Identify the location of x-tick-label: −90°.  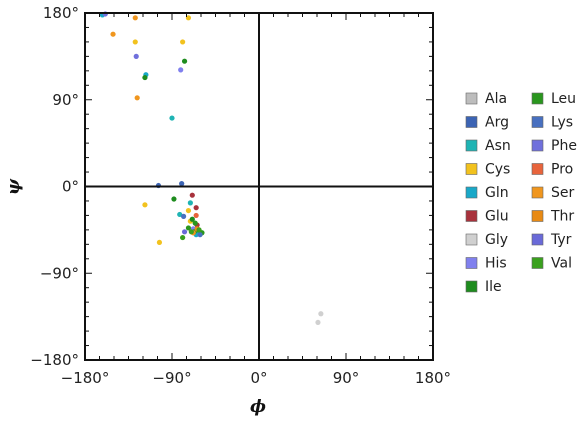
(171, 378).